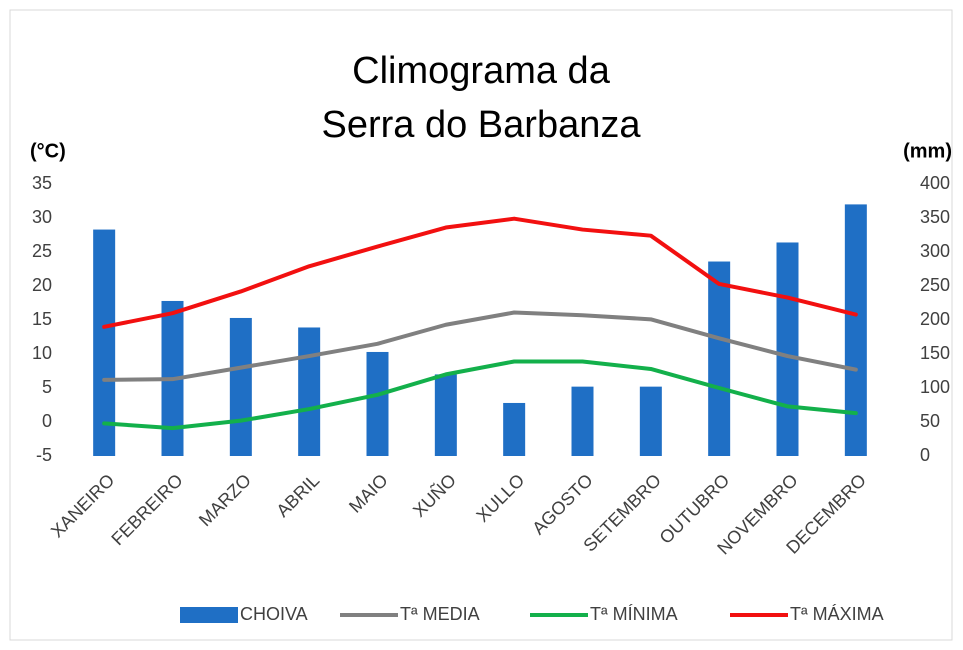 This screenshot has height=650, width=963. I want to click on y-tick-label: 15, so click(42, 319).